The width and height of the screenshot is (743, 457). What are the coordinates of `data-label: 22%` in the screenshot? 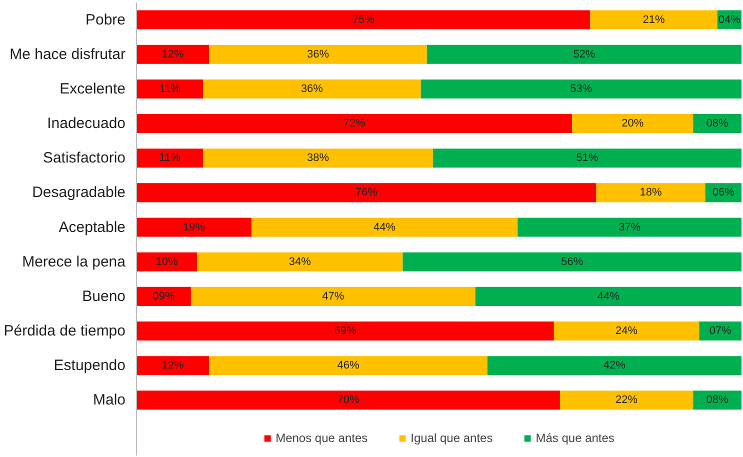 It's located at (627, 400).